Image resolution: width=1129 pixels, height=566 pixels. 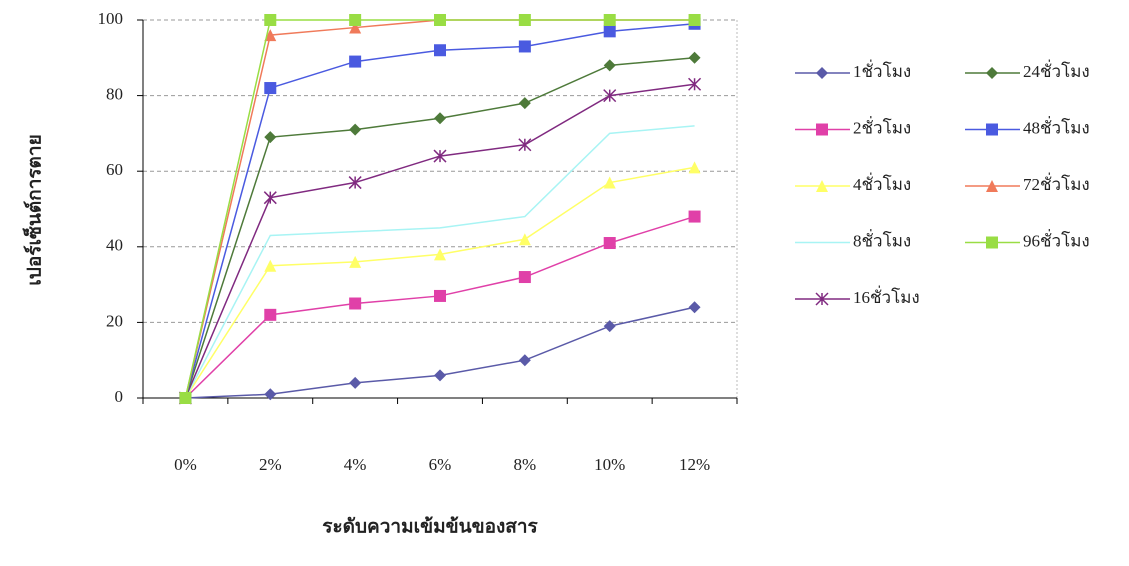 I want to click on legend-label: 8ชั่วโมง, so click(x=882, y=239).